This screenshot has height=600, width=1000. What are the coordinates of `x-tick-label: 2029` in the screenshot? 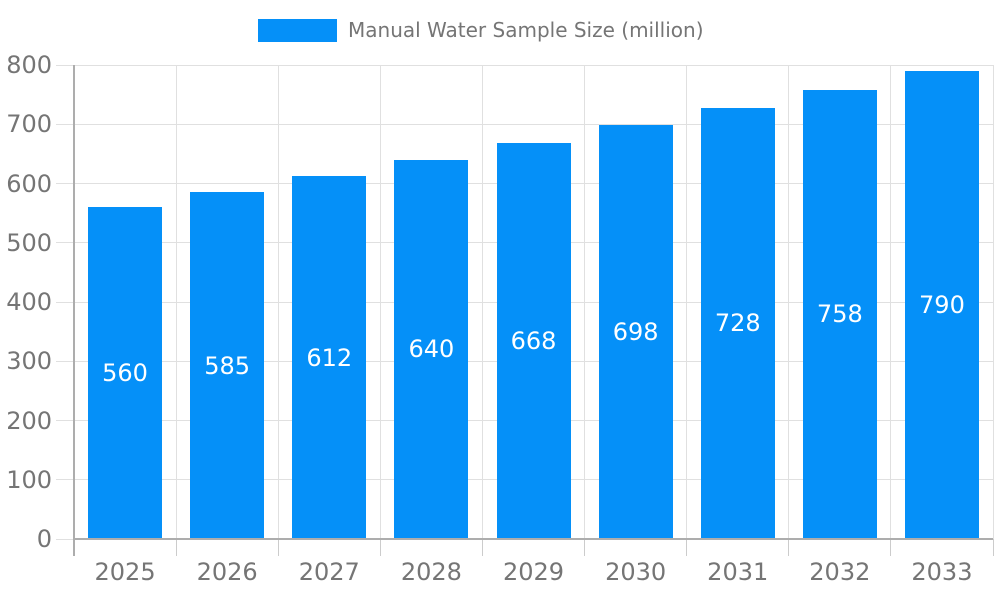 It's located at (533, 572).